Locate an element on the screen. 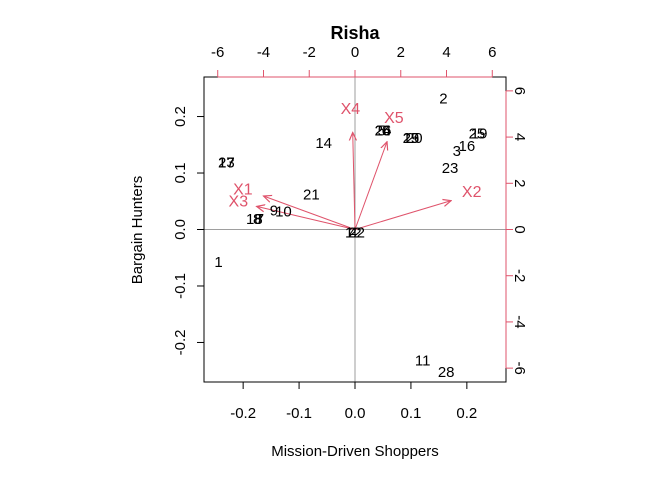 This screenshot has height=480, width=672. y-tick-label: -0.1 is located at coordinates (180, 286).